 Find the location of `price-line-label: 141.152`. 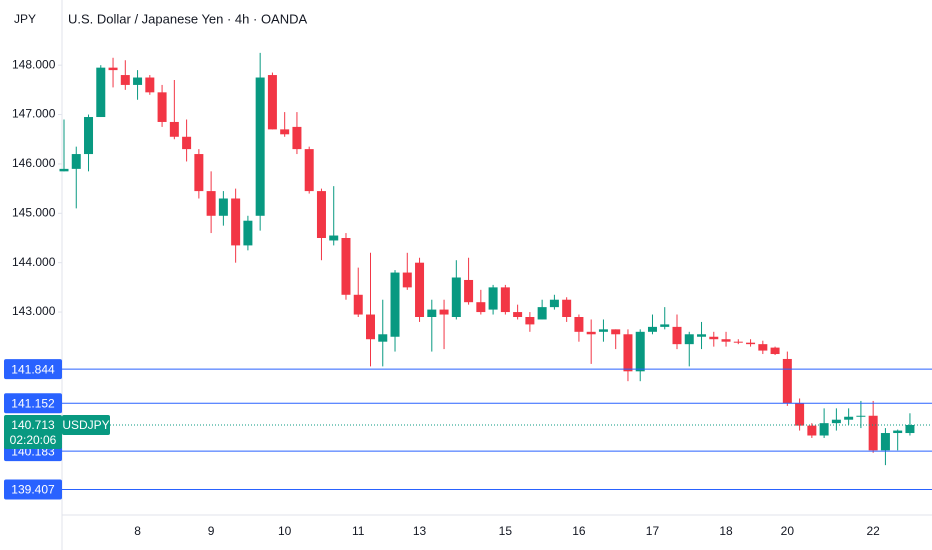

price-line-label: 141.152 is located at coordinates (33, 403).